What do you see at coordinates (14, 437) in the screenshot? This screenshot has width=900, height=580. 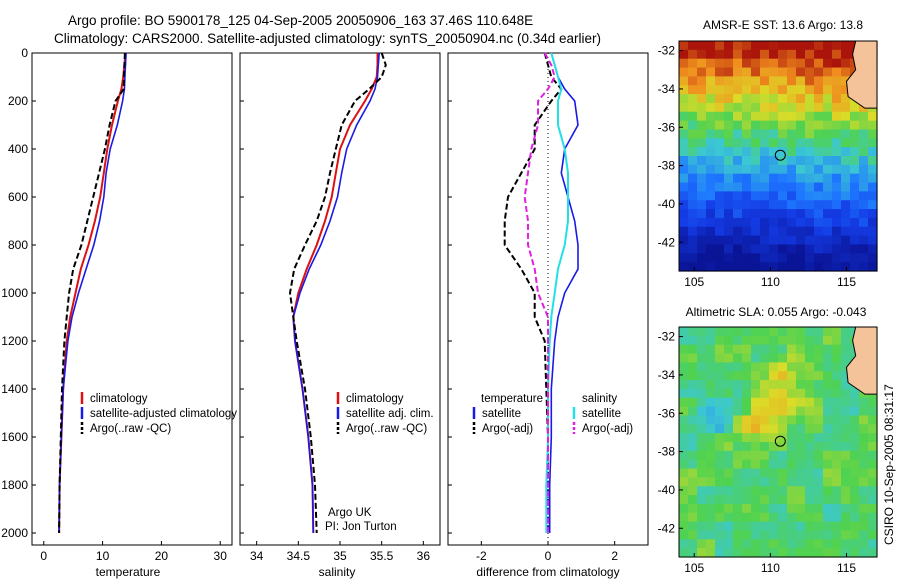 I see `depth-tick-label: 1600` at bounding box center [14, 437].